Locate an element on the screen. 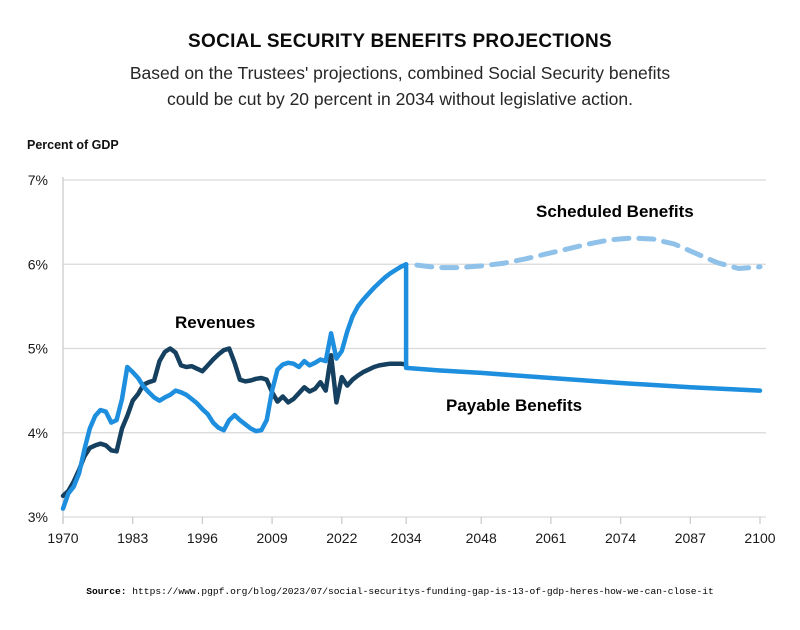  x-tick-label-1996: 1996 is located at coordinates (202, 538).